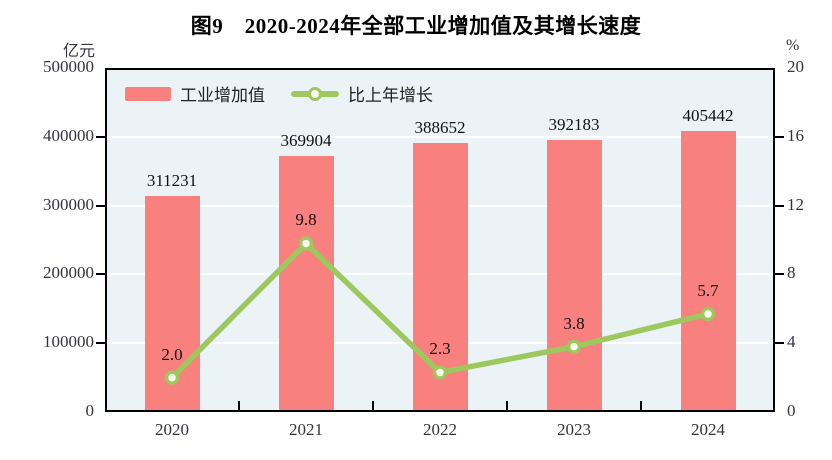  Describe the element at coordinates (68, 66) in the screenshot. I see `left-axis-tick-label: 500000` at that location.